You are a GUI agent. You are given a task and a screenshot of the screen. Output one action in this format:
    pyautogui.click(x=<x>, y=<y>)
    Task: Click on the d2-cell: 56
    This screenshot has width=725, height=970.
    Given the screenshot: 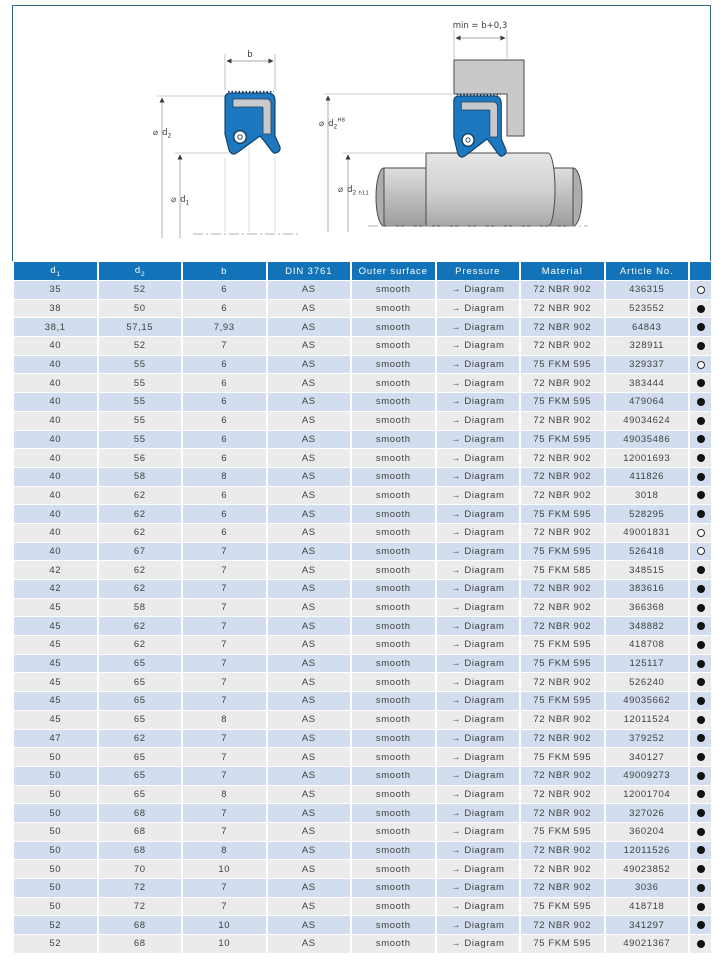 What is the action you would take?
    pyautogui.click(x=139, y=458)
    